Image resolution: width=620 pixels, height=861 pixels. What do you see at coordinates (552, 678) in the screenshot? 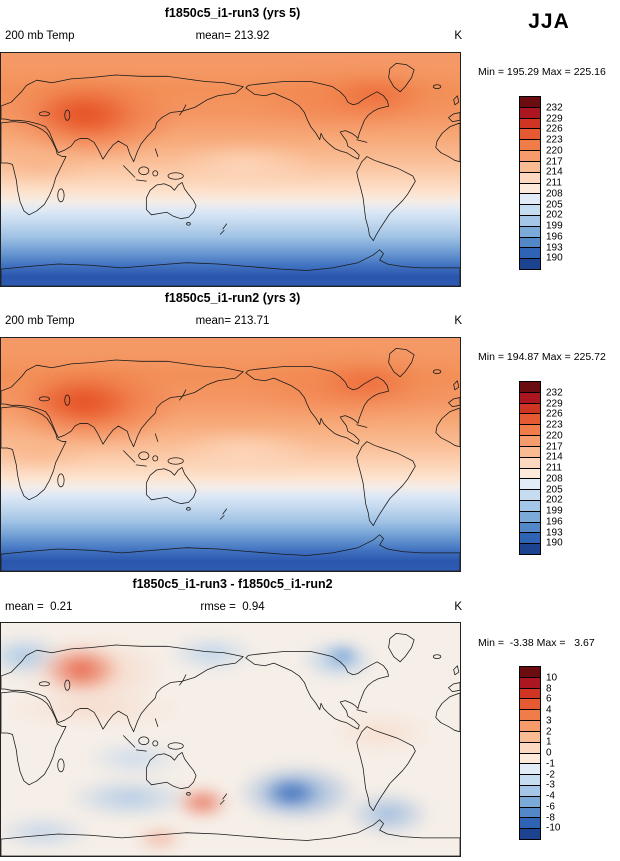
I see `colorbar-tick-label: 10` at bounding box center [552, 678].